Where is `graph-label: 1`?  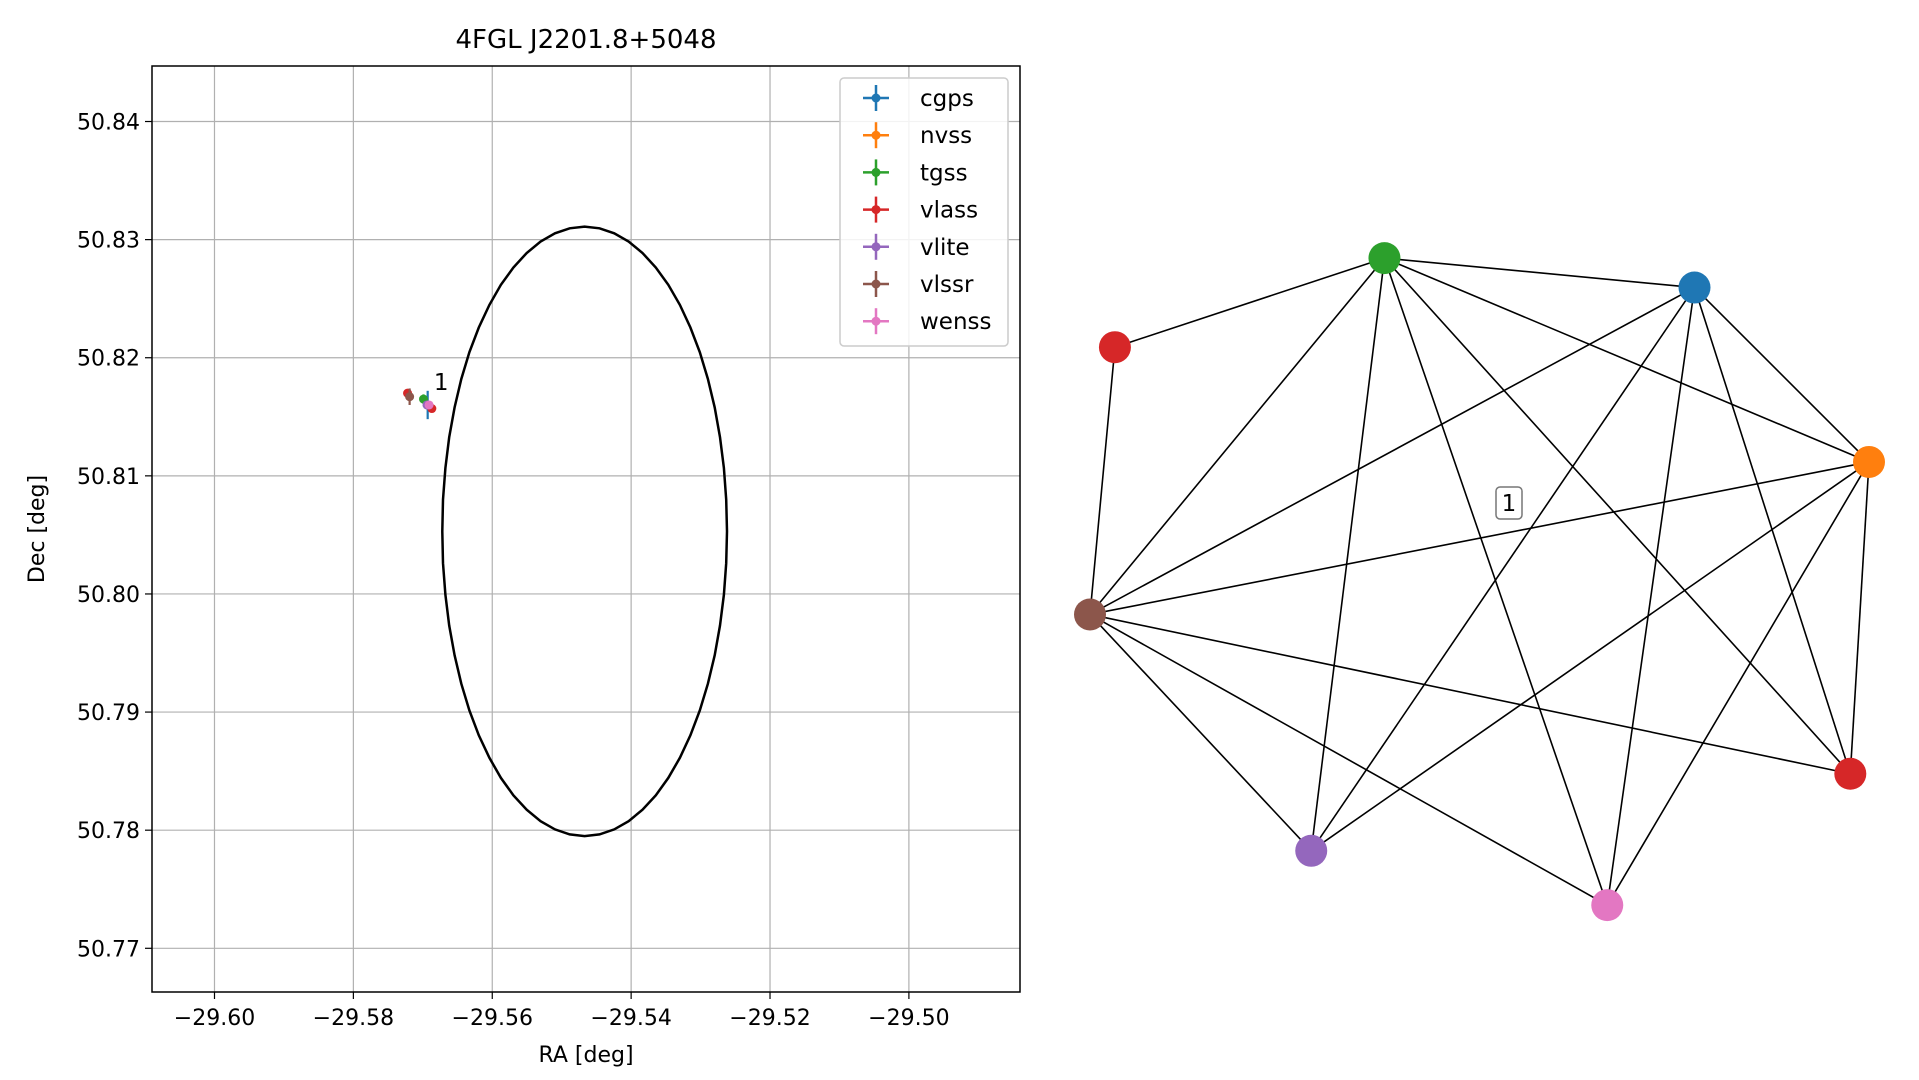
graph-label: 1 is located at coordinates (1509, 503).